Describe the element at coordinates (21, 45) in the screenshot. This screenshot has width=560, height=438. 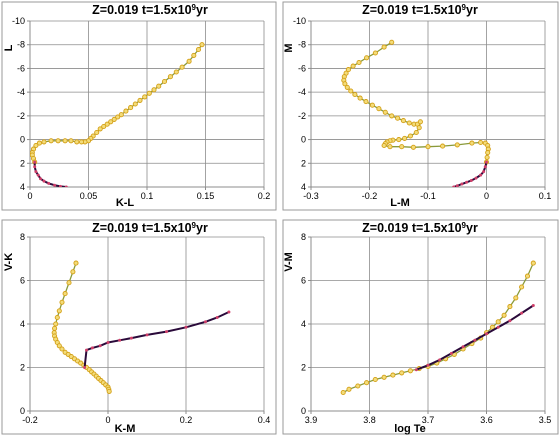
I see `y-tick-label: -8` at that location.